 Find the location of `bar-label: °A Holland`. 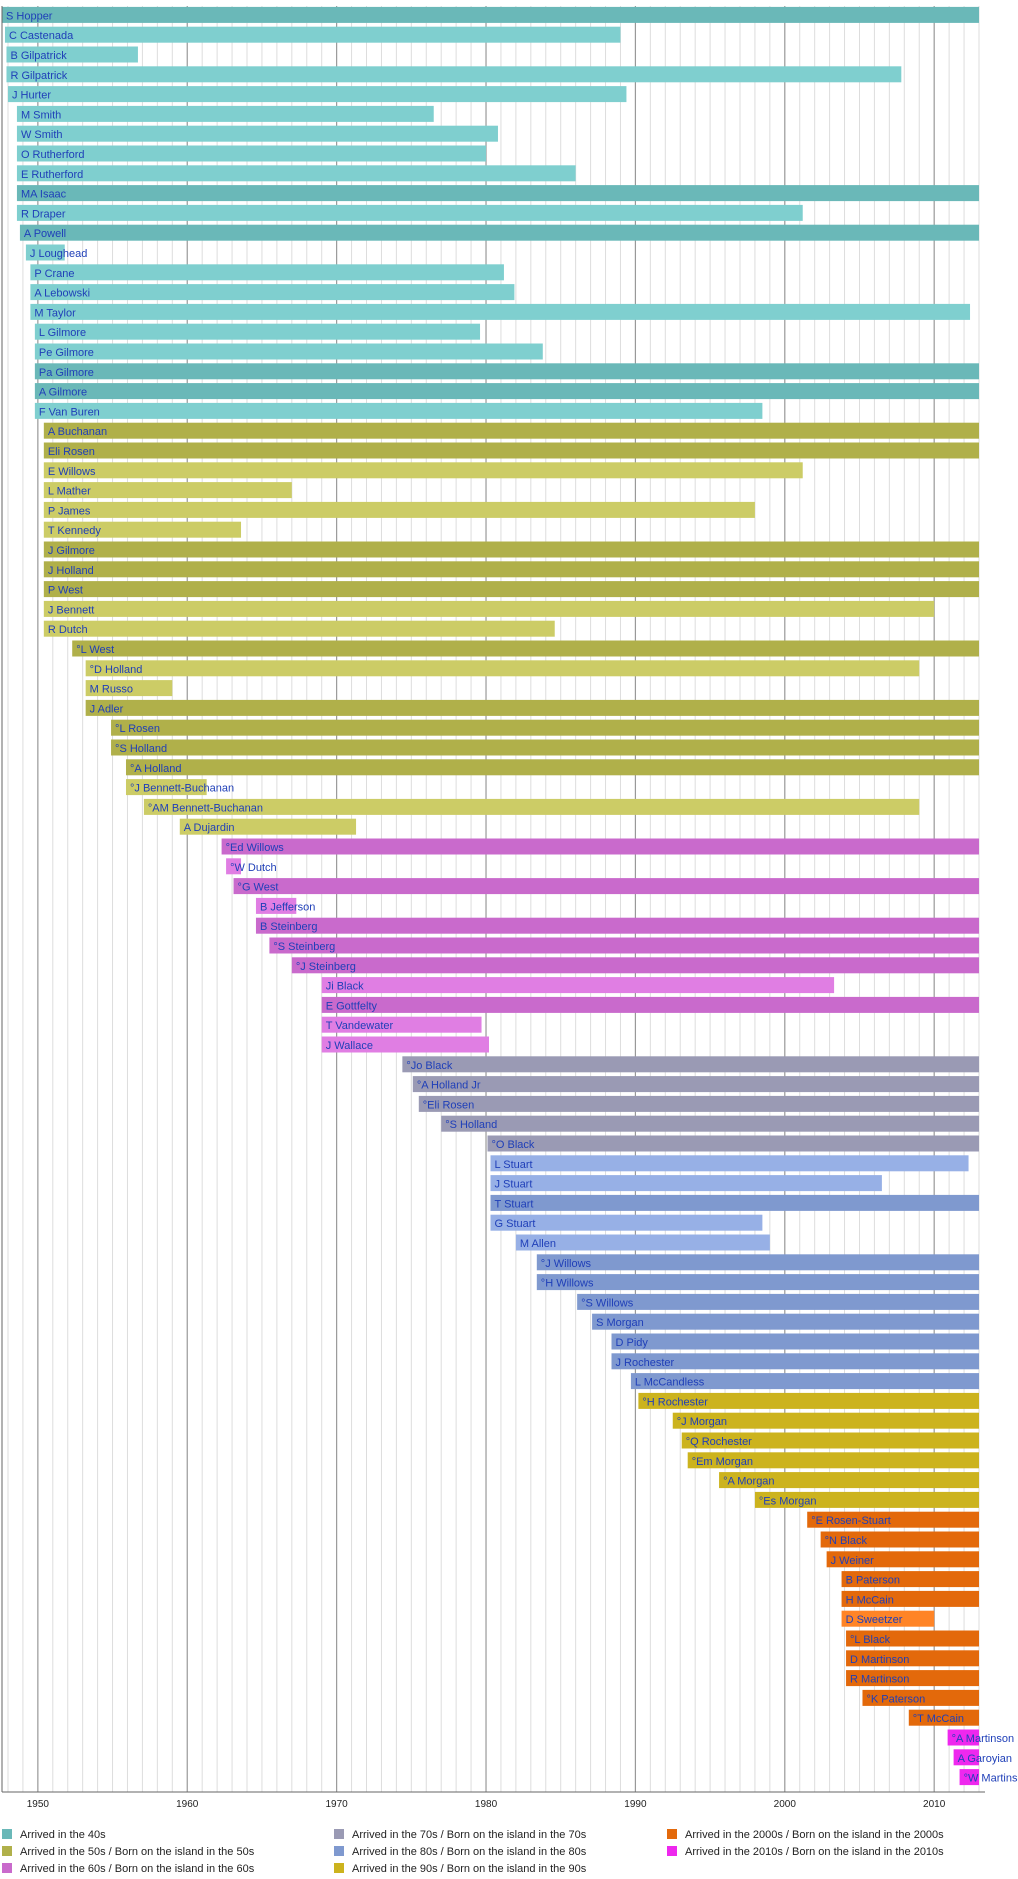

bar-label: °A Holland is located at coordinates (156, 769).